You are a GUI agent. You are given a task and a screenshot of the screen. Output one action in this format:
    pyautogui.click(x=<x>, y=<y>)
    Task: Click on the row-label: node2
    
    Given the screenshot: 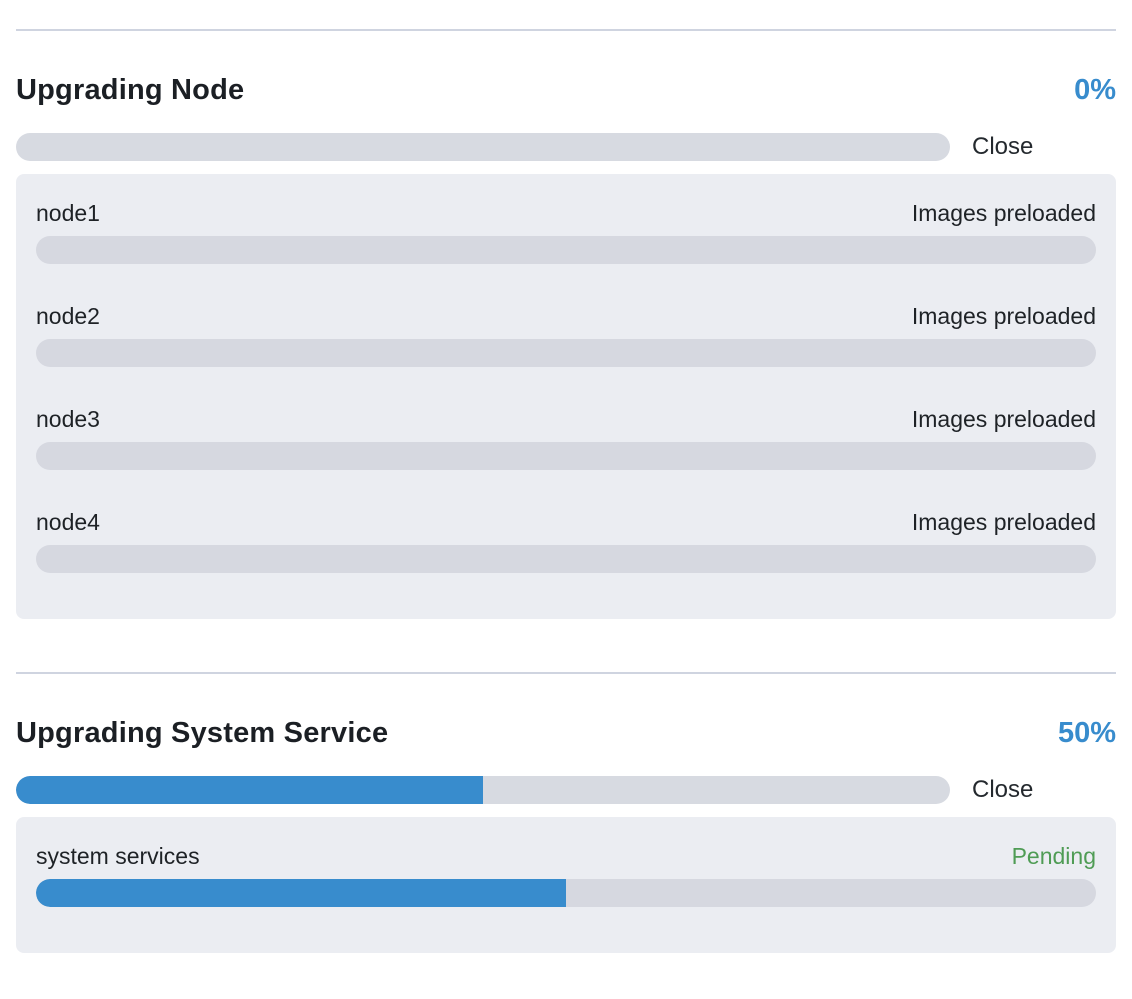 What is the action you would take?
    pyautogui.click(x=68, y=316)
    